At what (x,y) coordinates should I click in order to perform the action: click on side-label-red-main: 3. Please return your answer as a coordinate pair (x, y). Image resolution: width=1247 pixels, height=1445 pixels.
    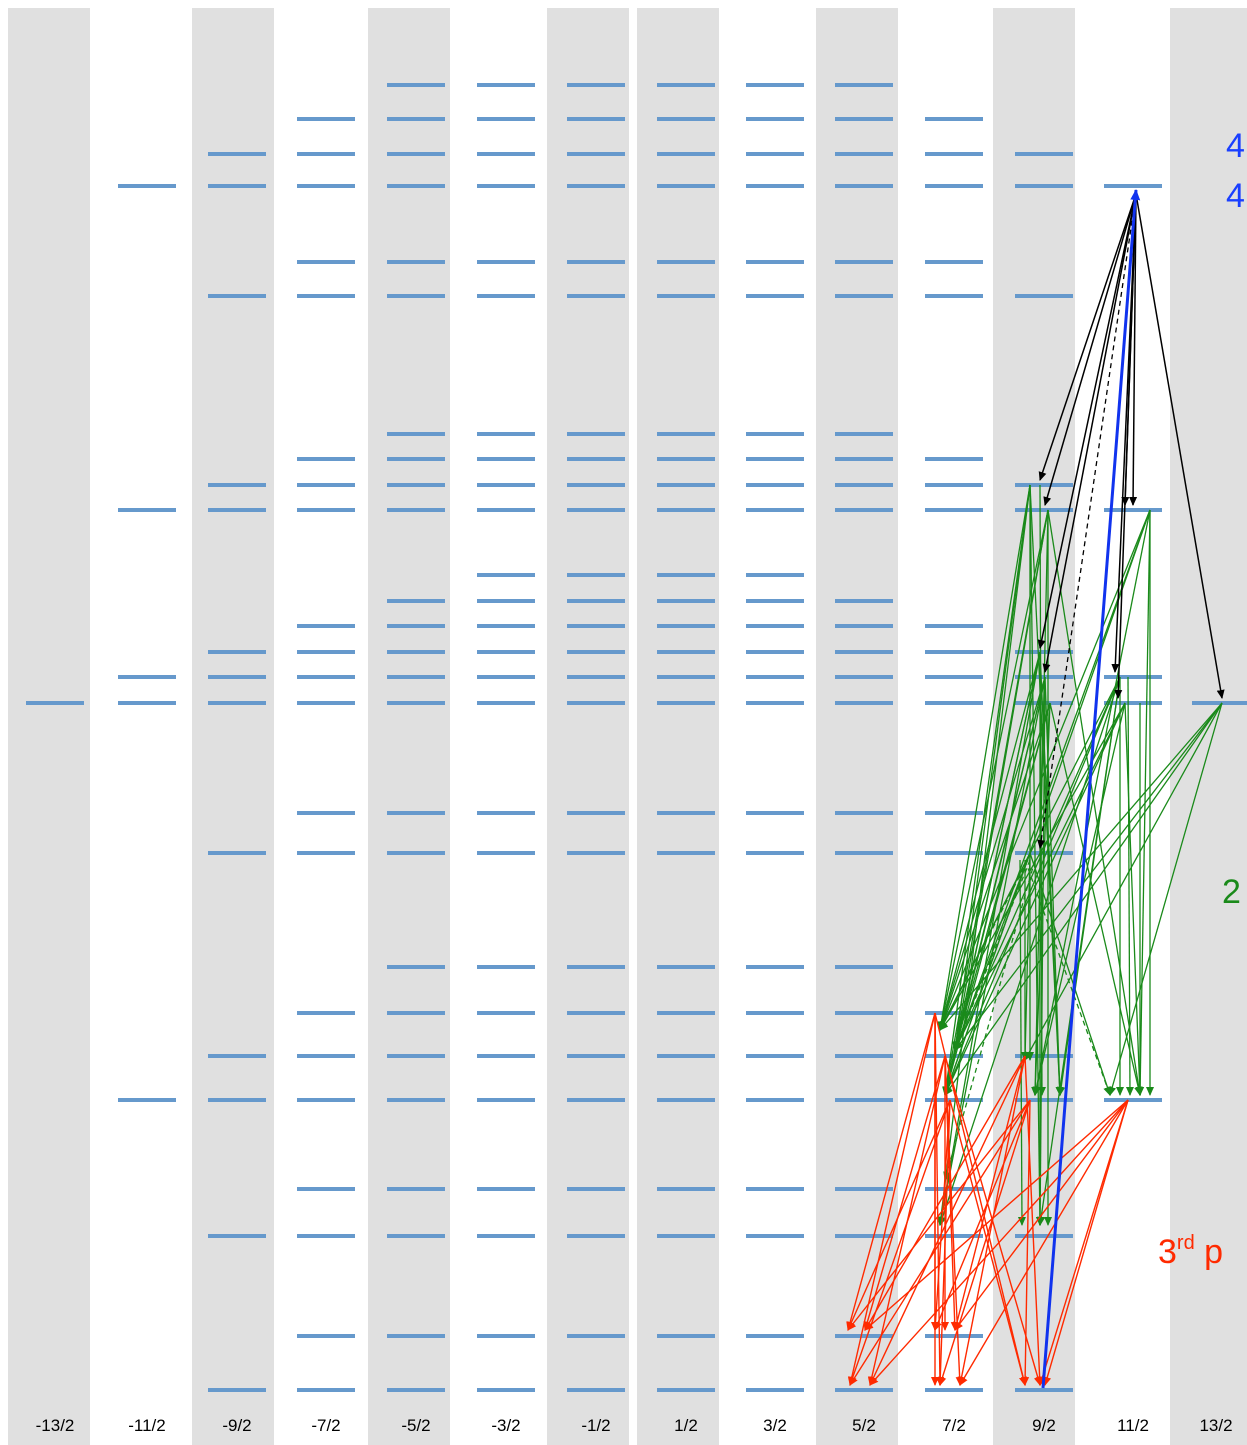
    Looking at the image, I should click on (1167, 1252).